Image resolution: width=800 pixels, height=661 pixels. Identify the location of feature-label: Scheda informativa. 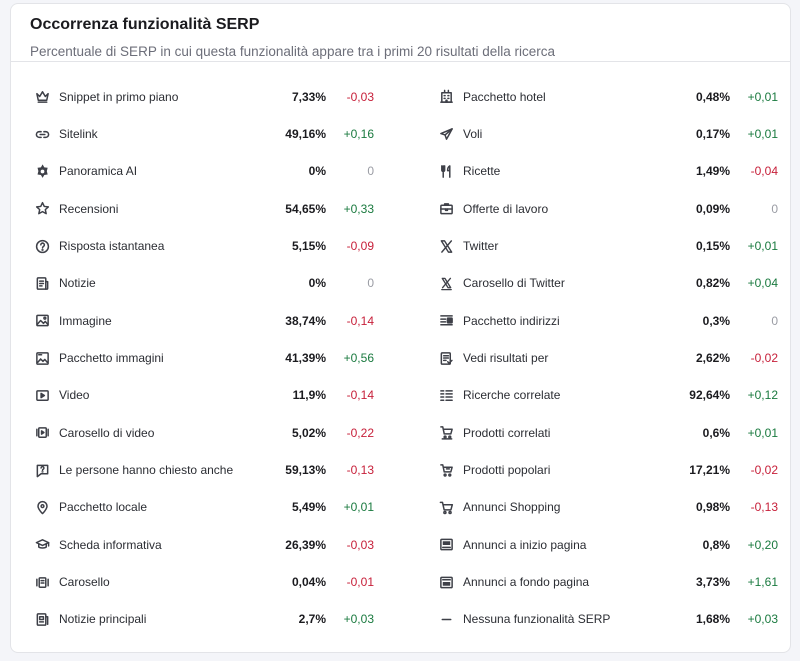
(110, 544).